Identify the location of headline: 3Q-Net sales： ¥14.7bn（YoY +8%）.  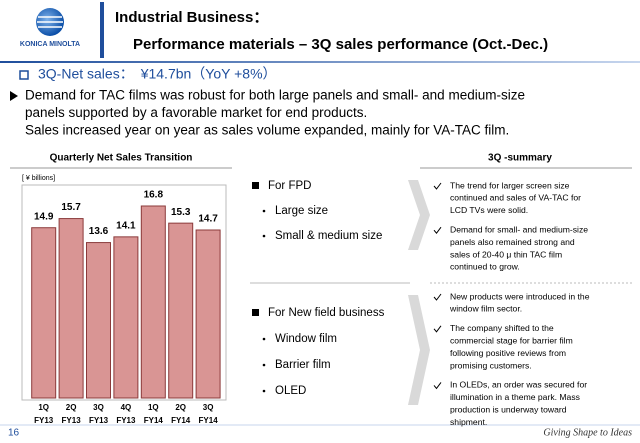
(157, 74).